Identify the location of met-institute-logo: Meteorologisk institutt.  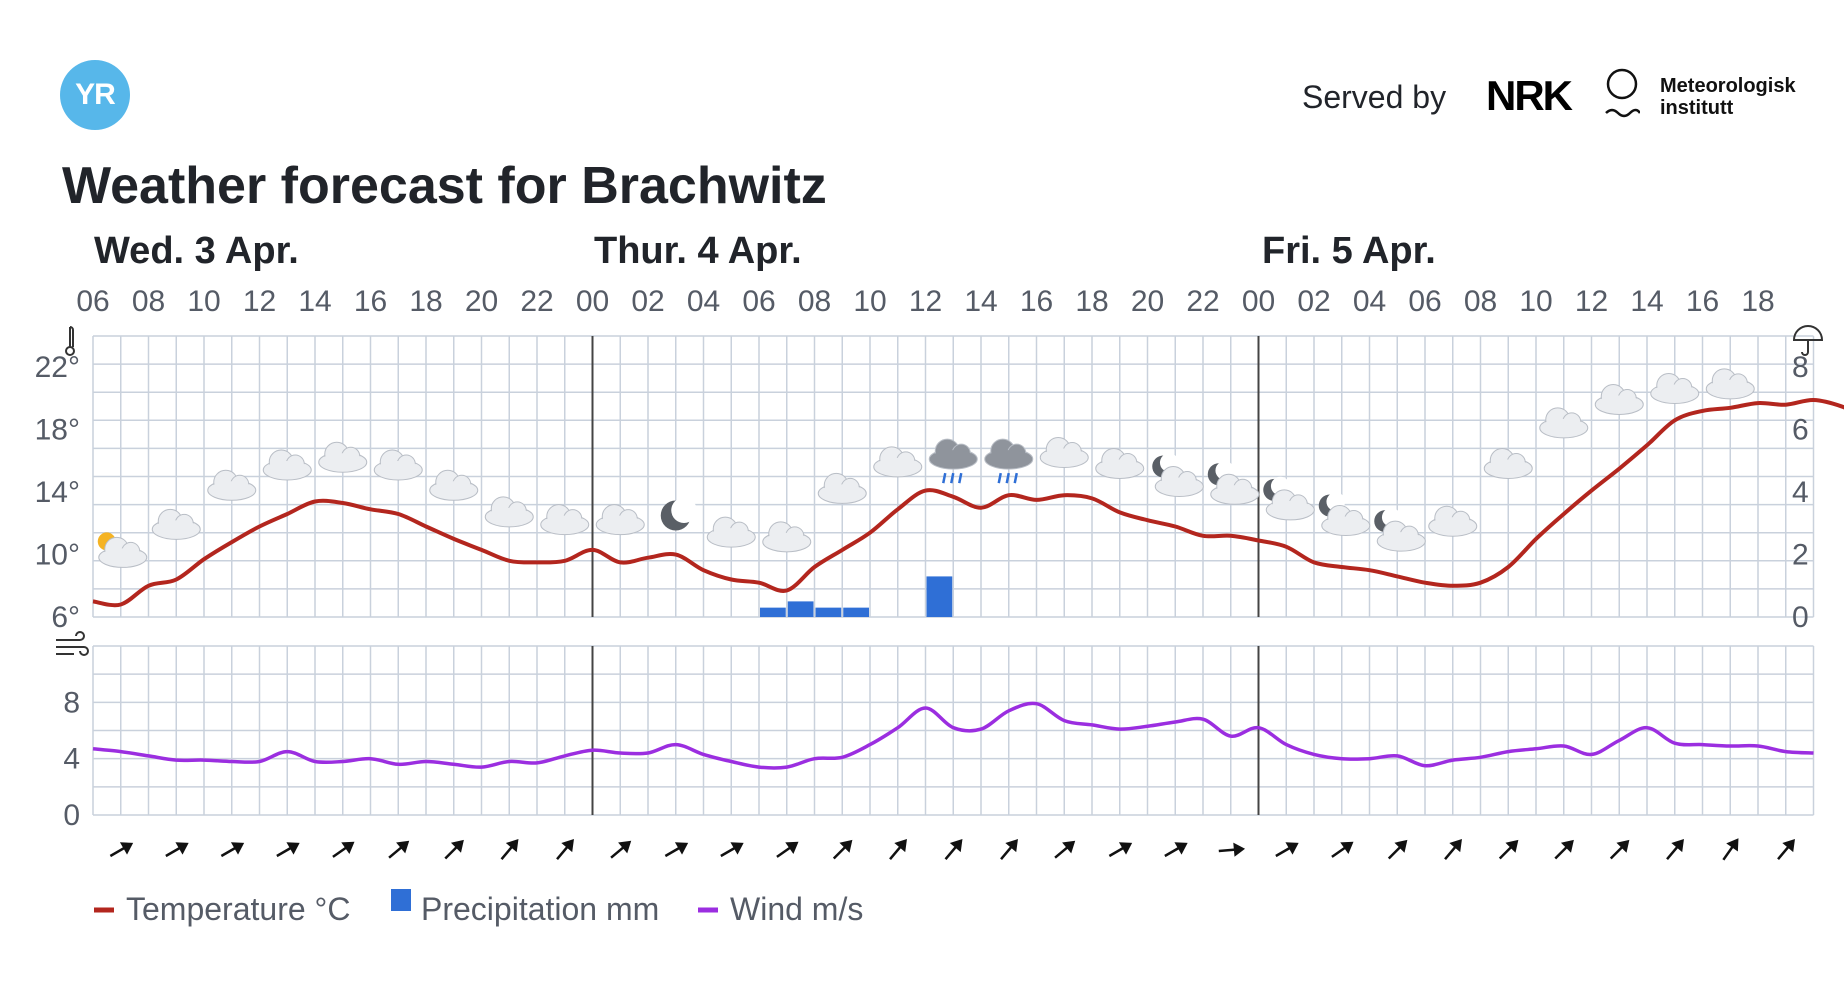
(1728, 97).